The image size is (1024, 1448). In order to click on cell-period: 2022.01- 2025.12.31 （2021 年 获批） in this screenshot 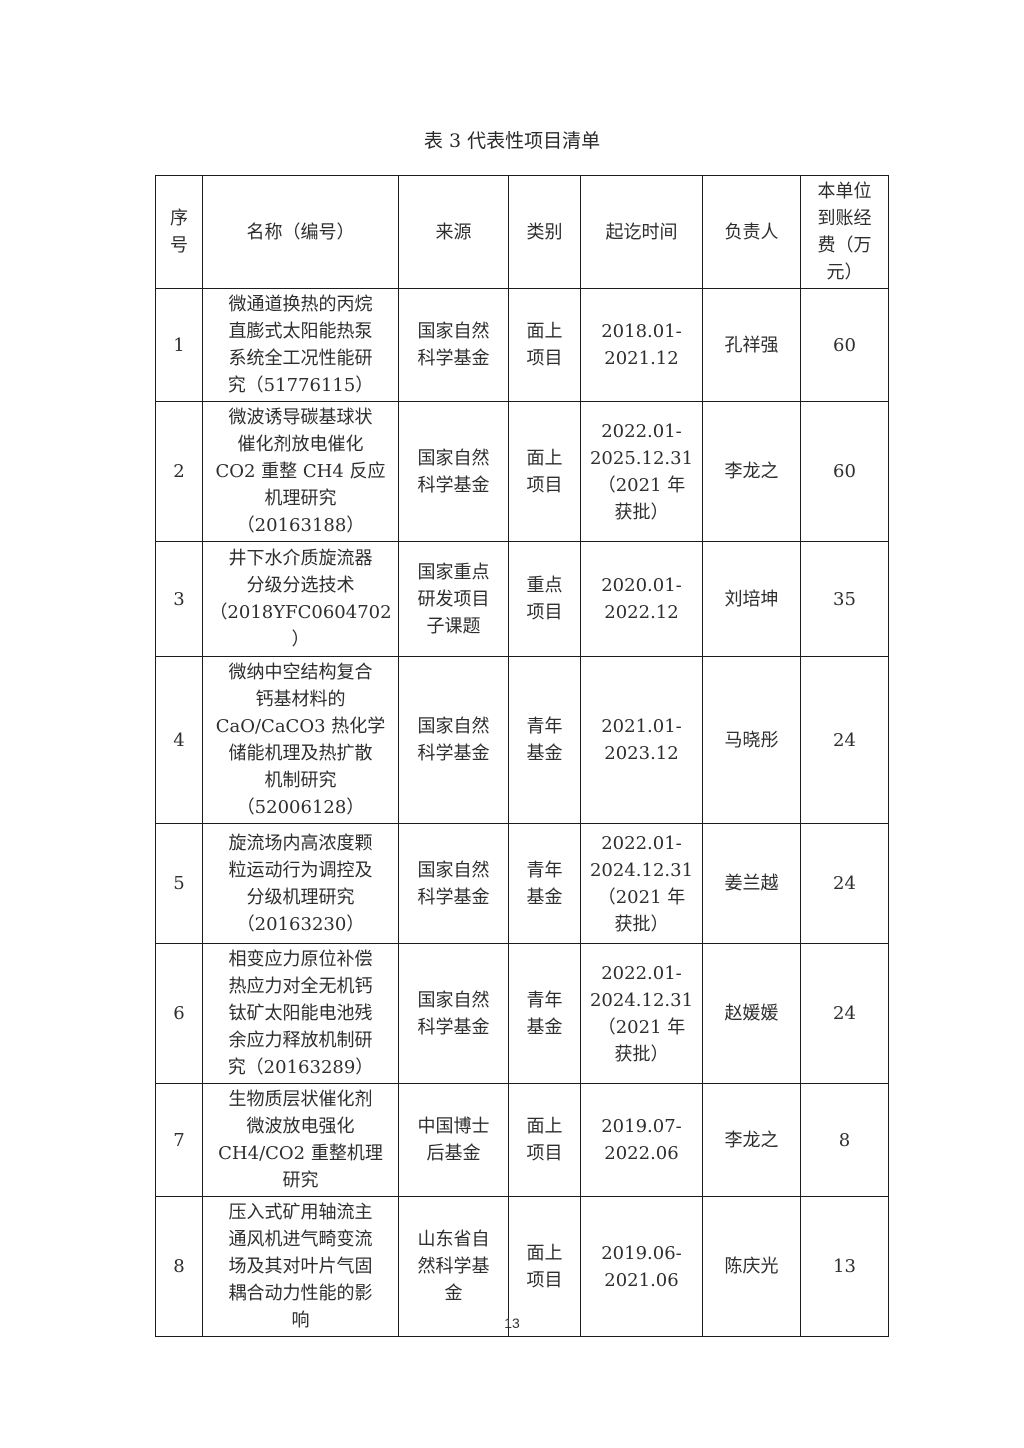, I will do `click(641, 471)`.